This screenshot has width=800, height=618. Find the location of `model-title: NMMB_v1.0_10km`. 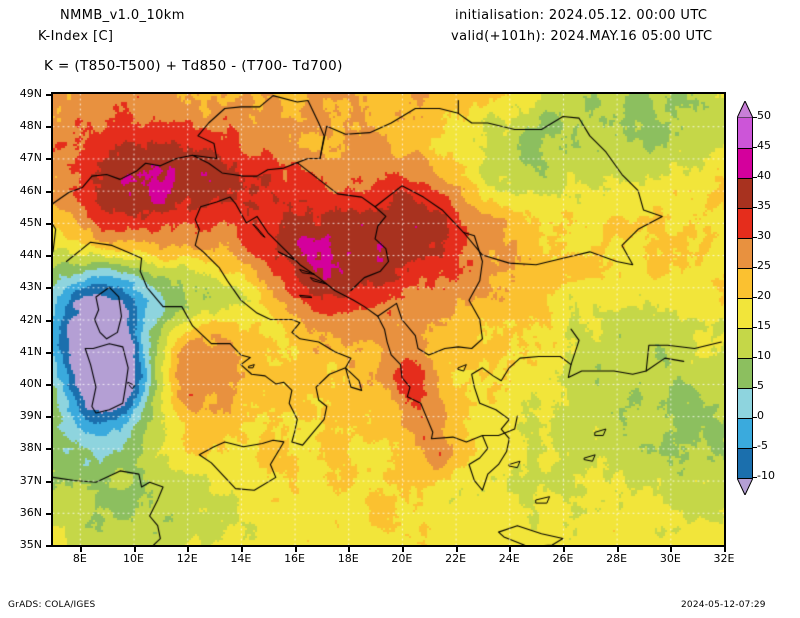

model-title: NMMB_v1.0_10km is located at coordinates (122, 15).